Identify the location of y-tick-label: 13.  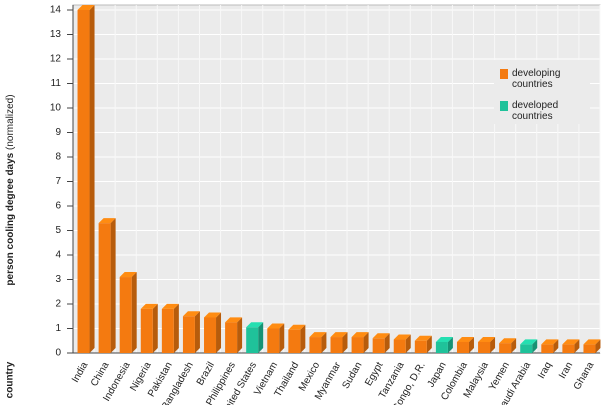
(56, 34).